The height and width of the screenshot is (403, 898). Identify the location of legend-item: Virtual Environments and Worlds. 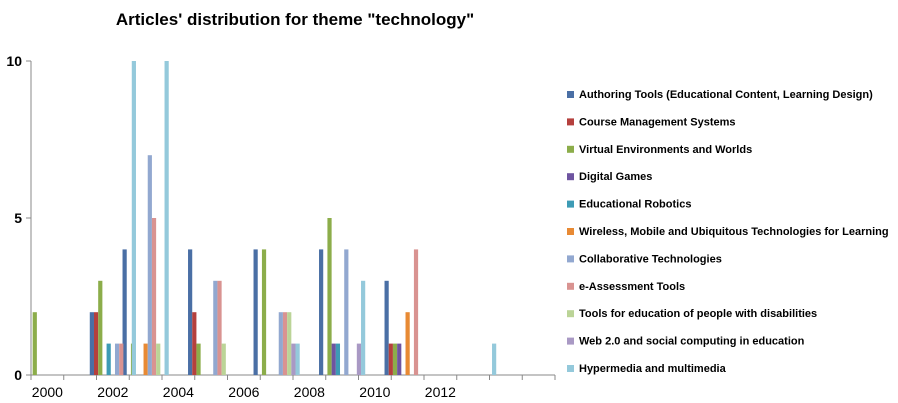
(659, 150).